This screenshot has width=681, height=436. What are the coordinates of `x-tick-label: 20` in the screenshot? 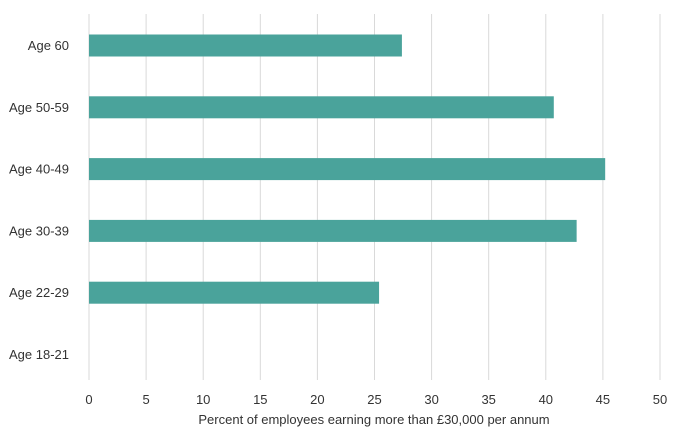 It's located at (317, 399).